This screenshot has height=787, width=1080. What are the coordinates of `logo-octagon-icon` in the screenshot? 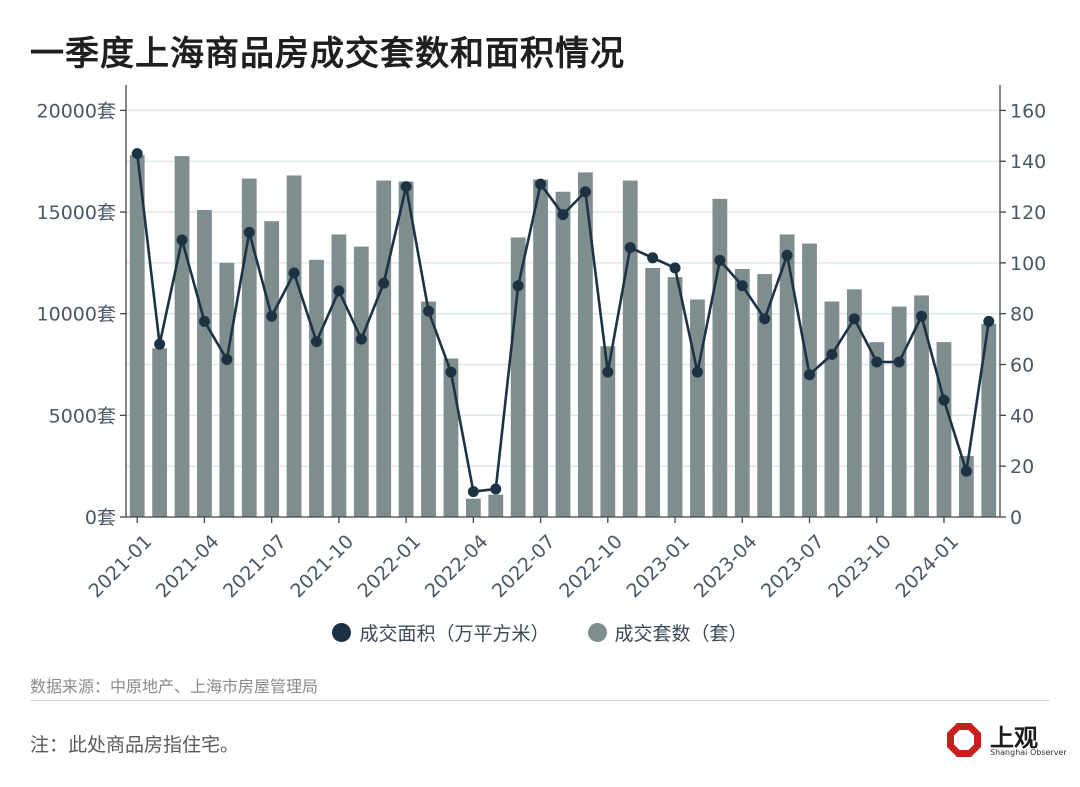 It's located at (964, 740).